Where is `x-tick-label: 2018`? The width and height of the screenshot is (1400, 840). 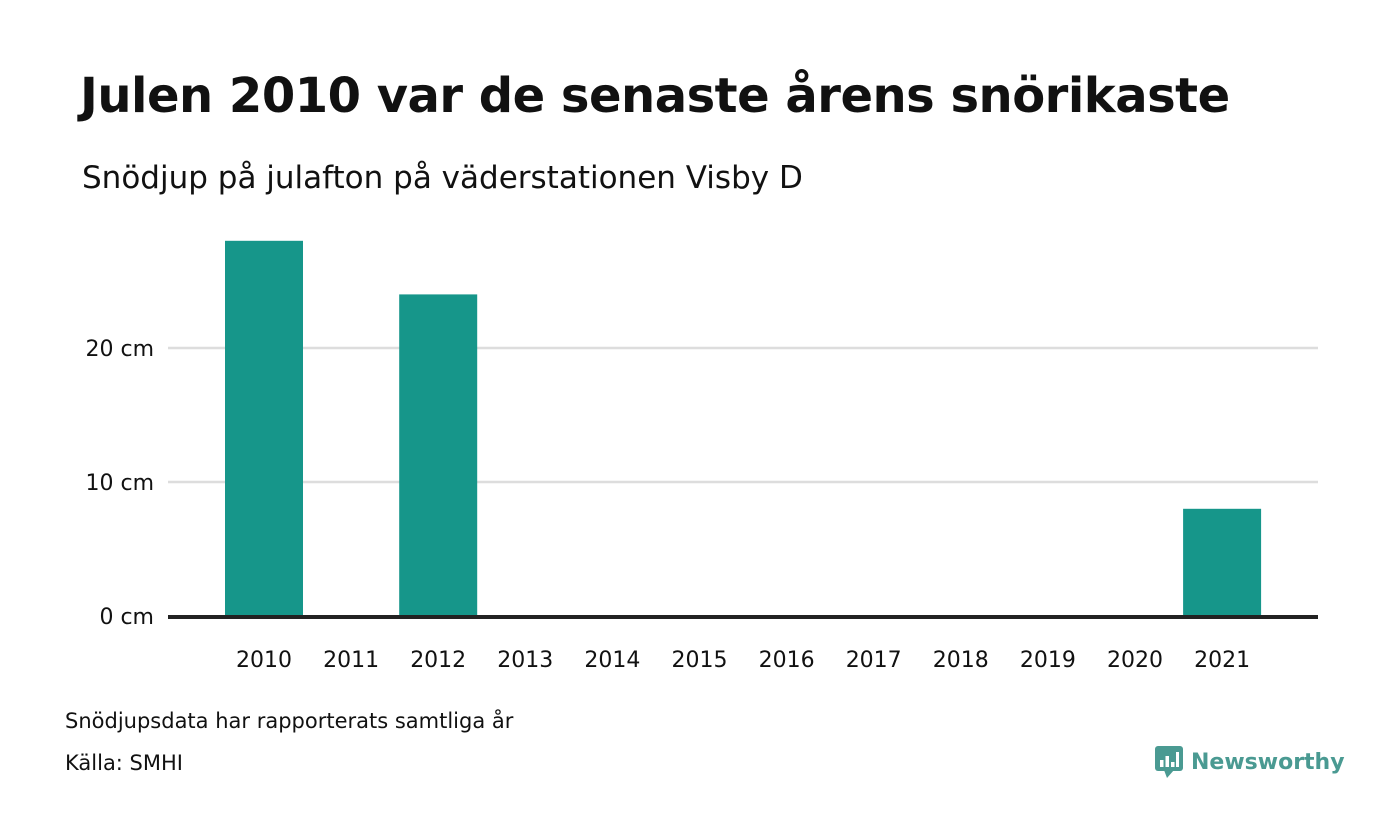 x-tick-label: 2018 is located at coordinates (961, 660).